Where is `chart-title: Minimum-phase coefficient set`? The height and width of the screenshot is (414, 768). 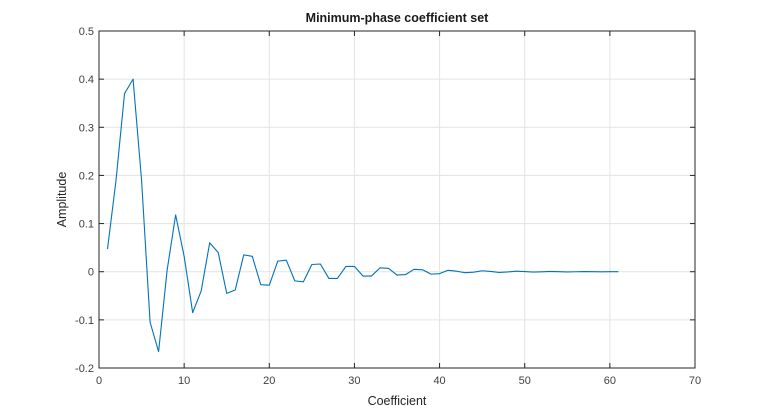 chart-title: Minimum-phase coefficient set is located at coordinates (398, 18).